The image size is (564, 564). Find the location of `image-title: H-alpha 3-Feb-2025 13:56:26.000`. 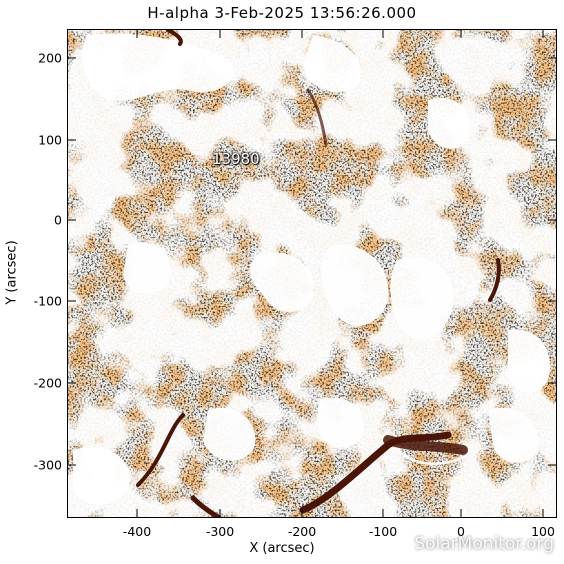

image-title: H-alpha 3-Feb-2025 13:56:26.000 is located at coordinates (282, 13).